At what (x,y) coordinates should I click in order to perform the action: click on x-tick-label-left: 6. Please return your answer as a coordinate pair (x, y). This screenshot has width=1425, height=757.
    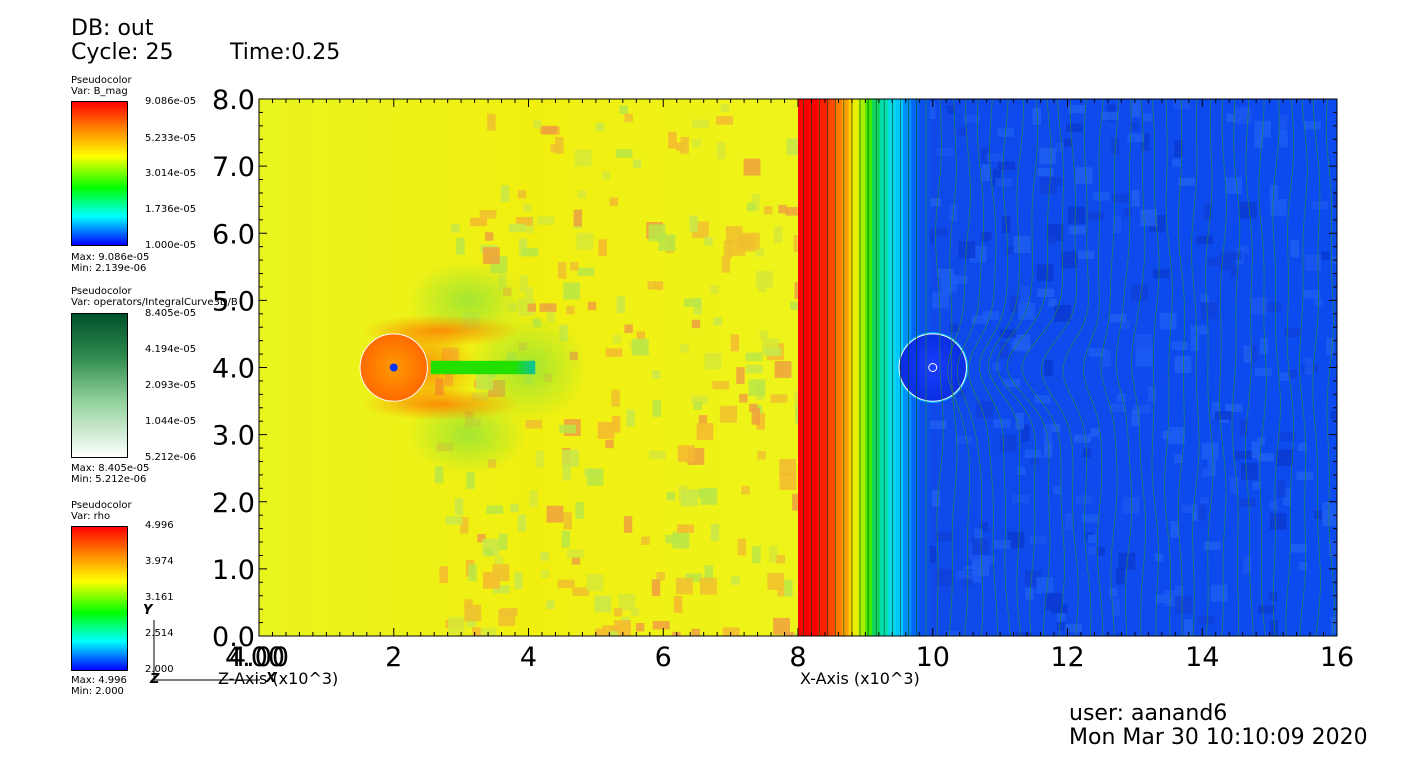
    Looking at the image, I should click on (663, 657).